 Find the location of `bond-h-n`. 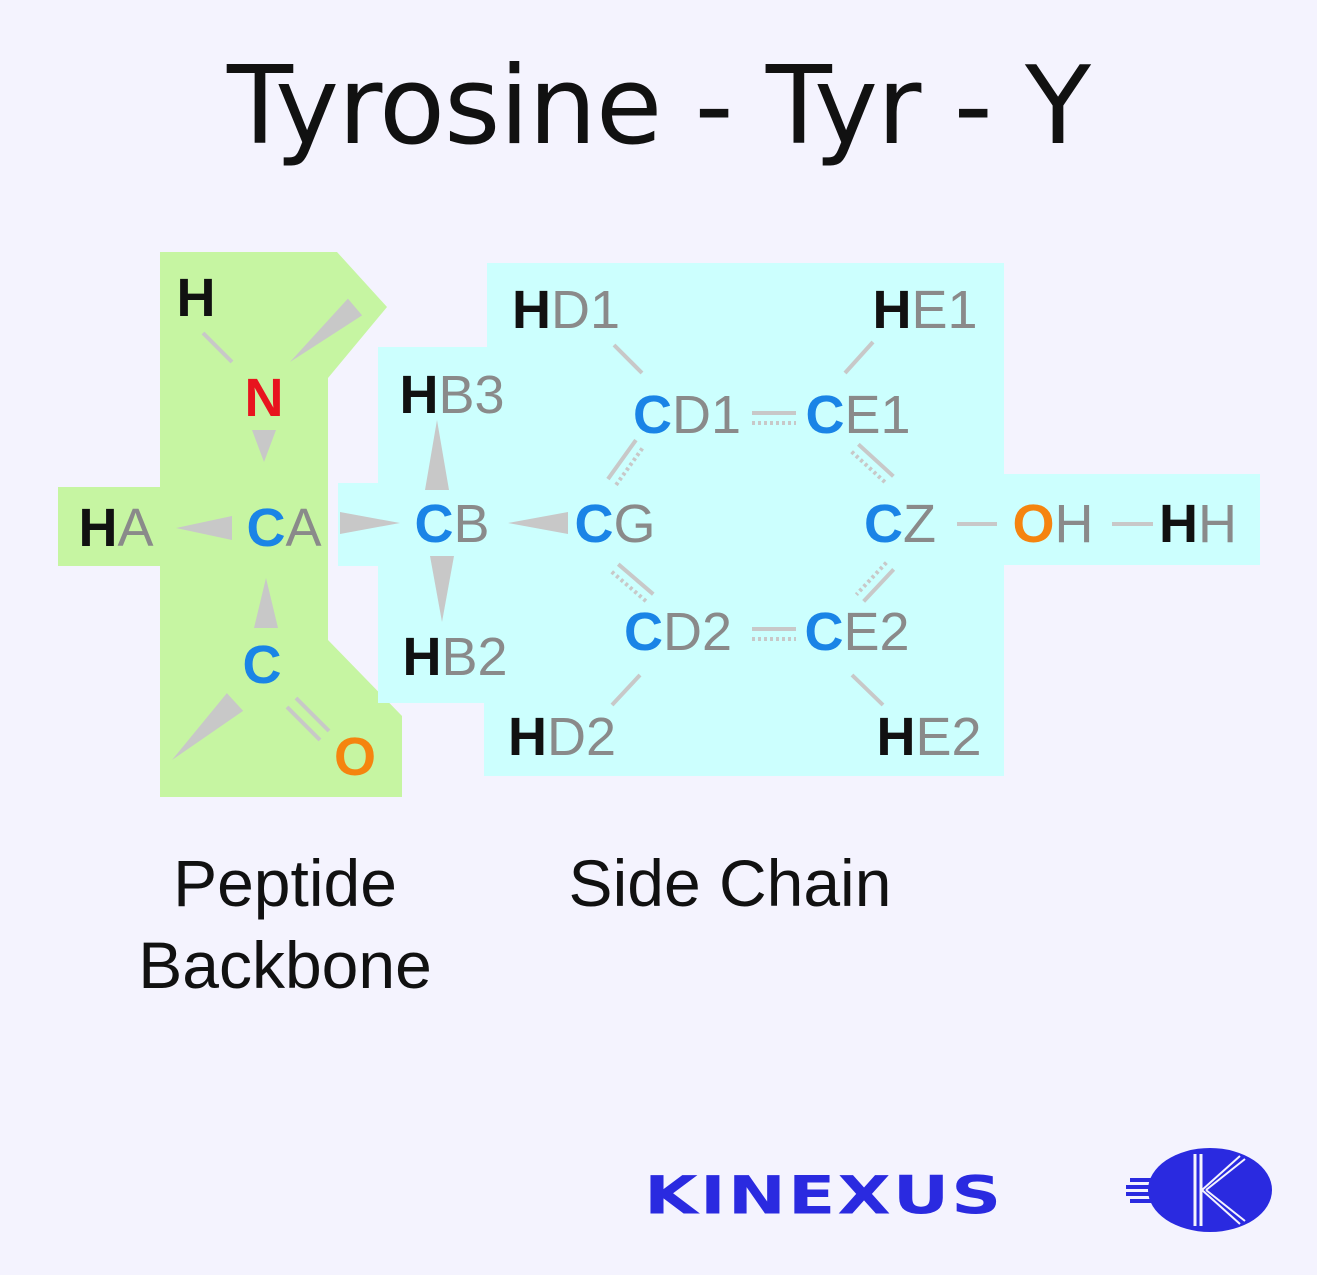

bond-h-n is located at coordinates (217, 347).